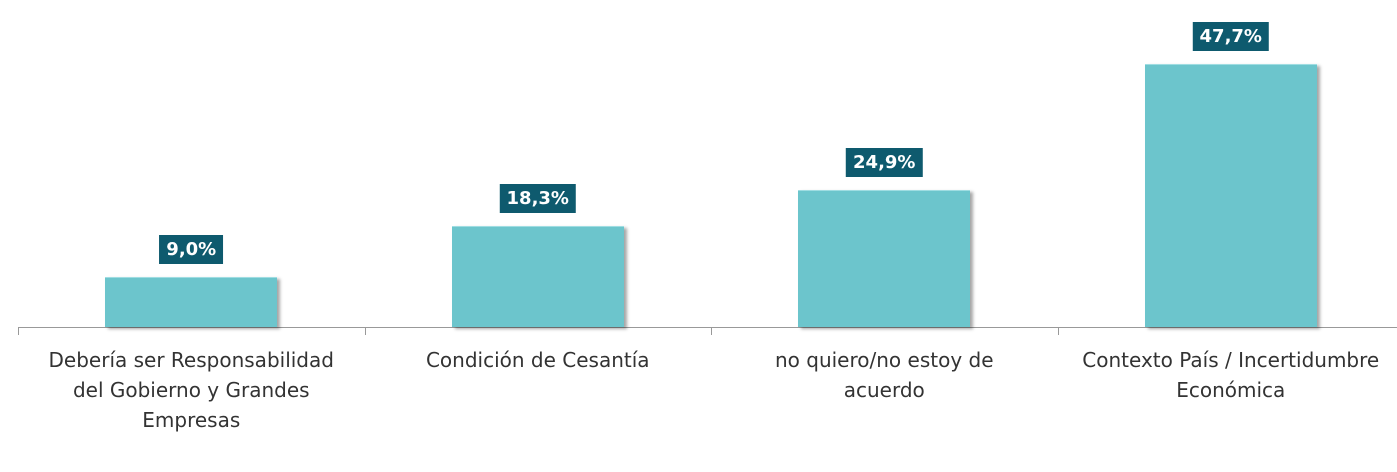  What do you see at coordinates (537, 360) in the screenshot?
I see `x-tick-label: Condición de Cesantía` at bounding box center [537, 360].